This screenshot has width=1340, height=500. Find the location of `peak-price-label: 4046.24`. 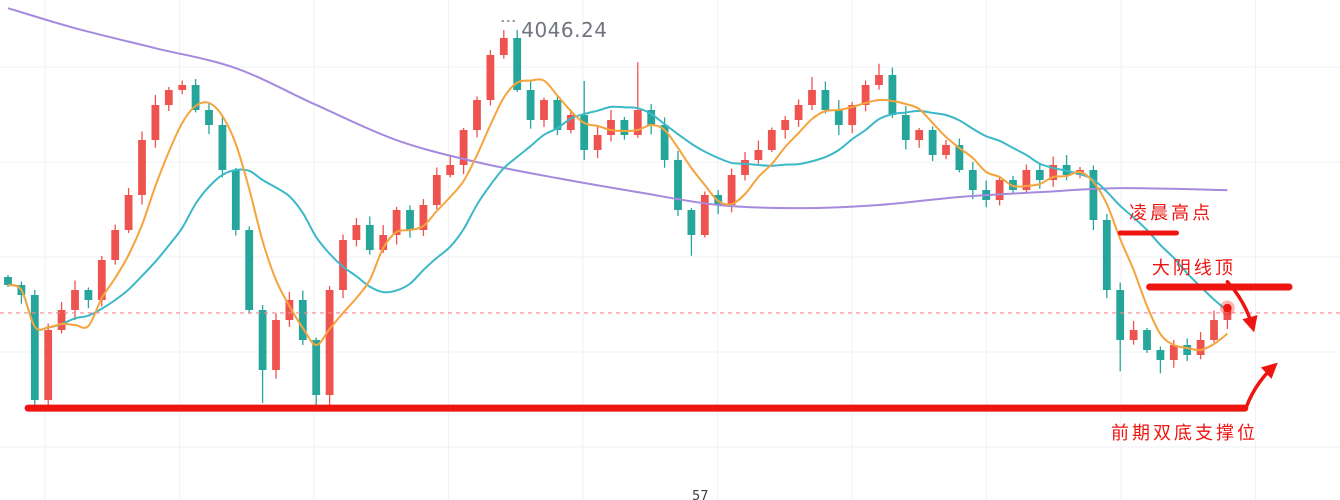

peak-price-label: 4046.24 is located at coordinates (564, 30).